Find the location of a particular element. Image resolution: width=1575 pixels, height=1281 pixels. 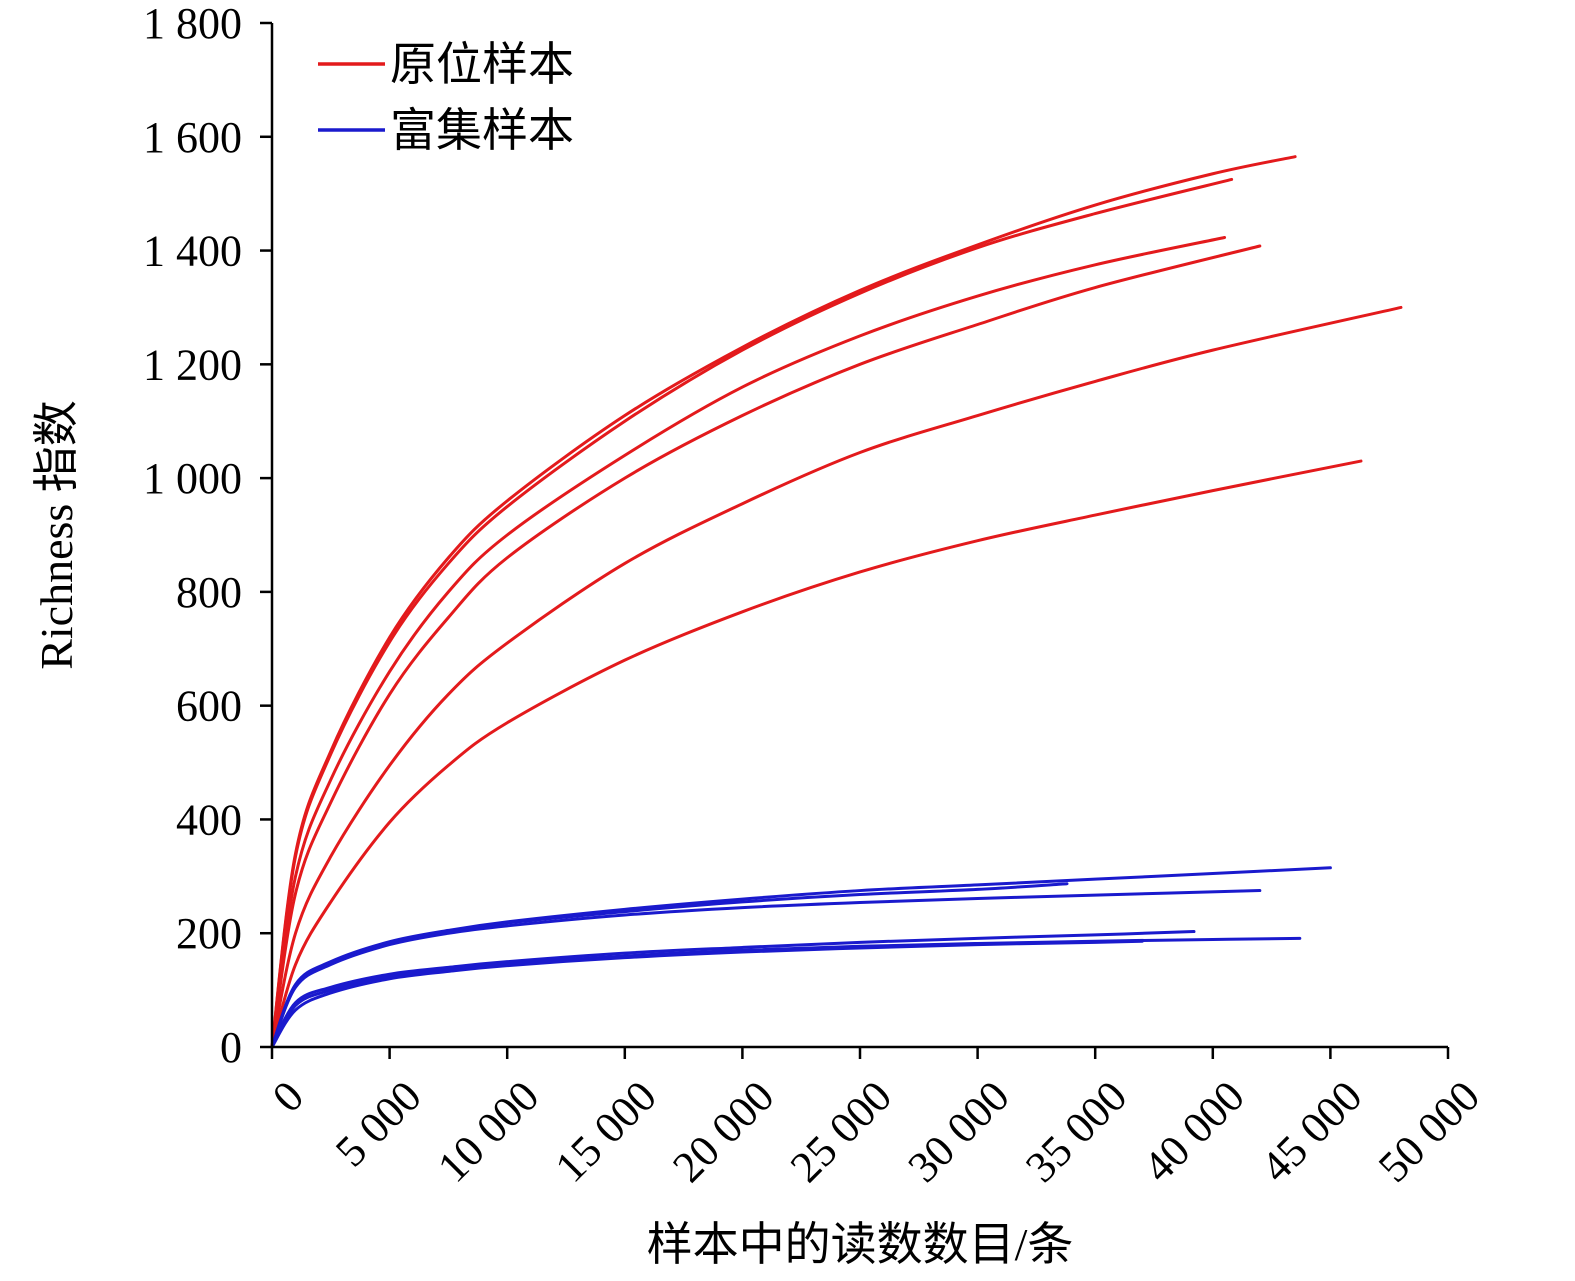

y-tick-label: 200 is located at coordinates (209, 933).